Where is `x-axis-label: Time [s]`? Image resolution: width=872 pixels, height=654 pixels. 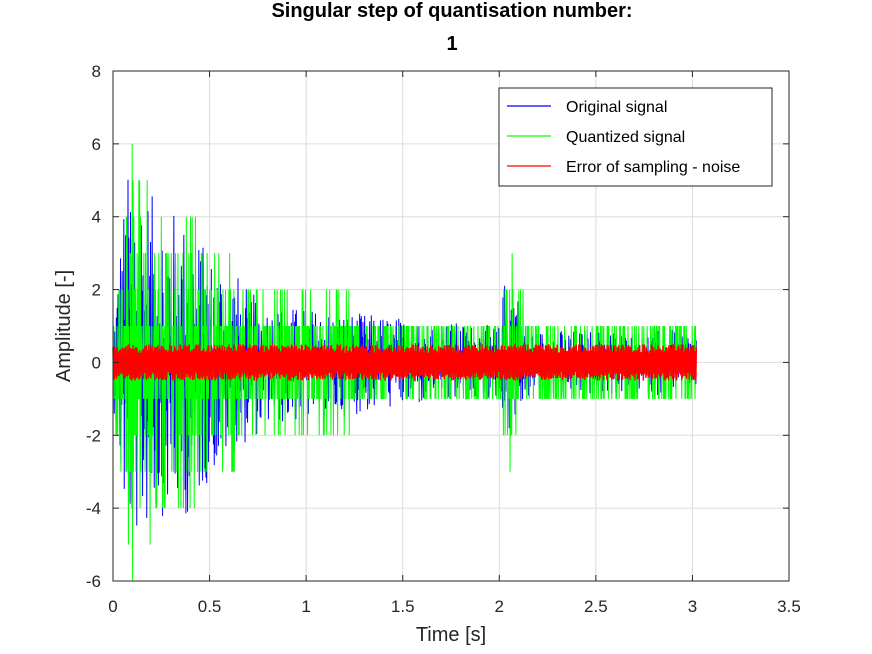 x-axis-label: Time [s] is located at coordinates (451, 635).